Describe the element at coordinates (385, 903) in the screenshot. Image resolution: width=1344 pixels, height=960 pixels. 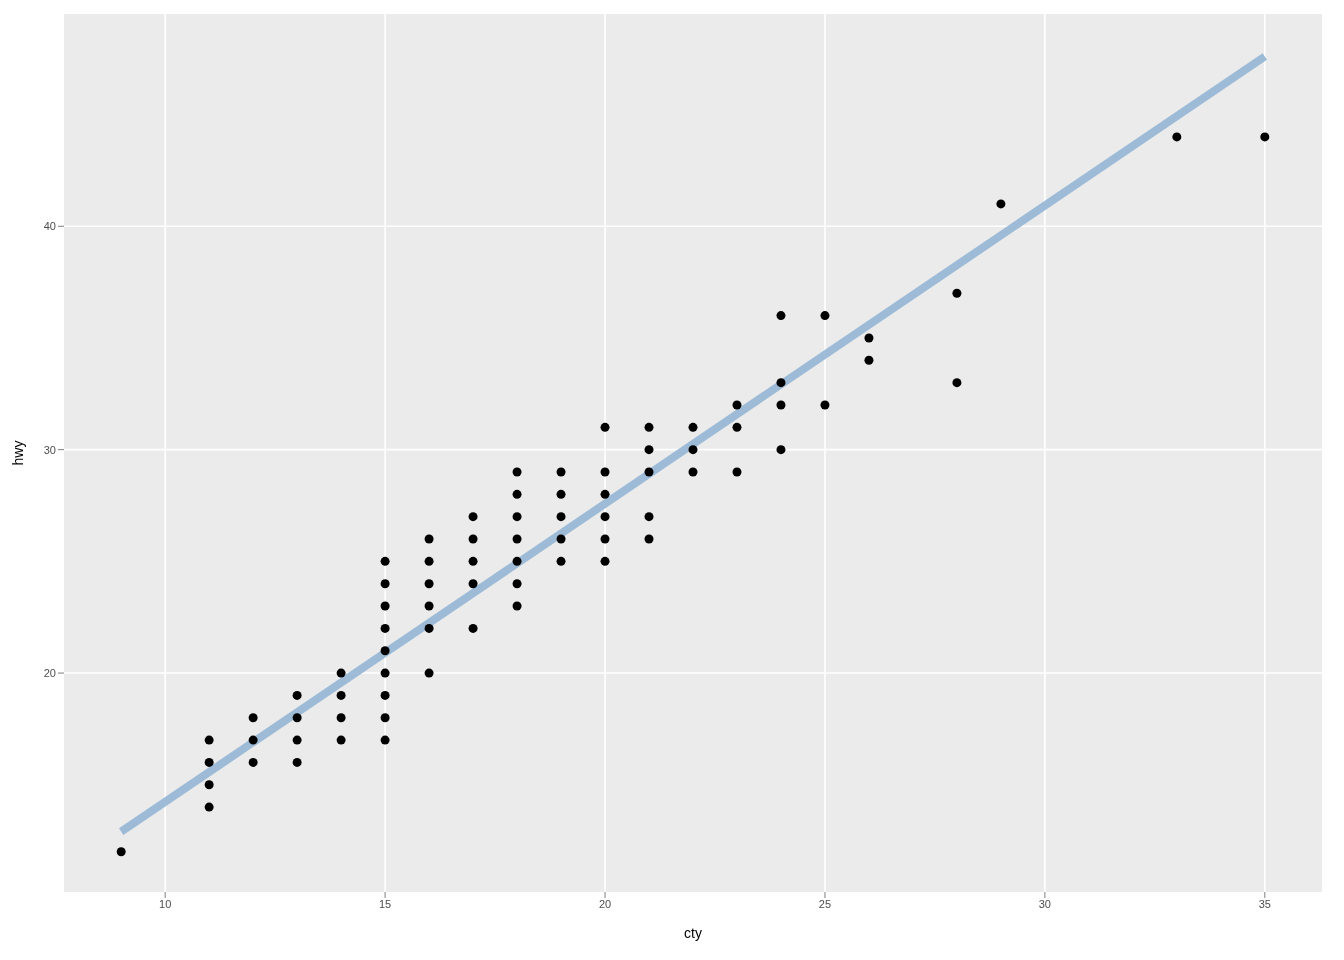
I see `x-tick-label: 15` at that location.